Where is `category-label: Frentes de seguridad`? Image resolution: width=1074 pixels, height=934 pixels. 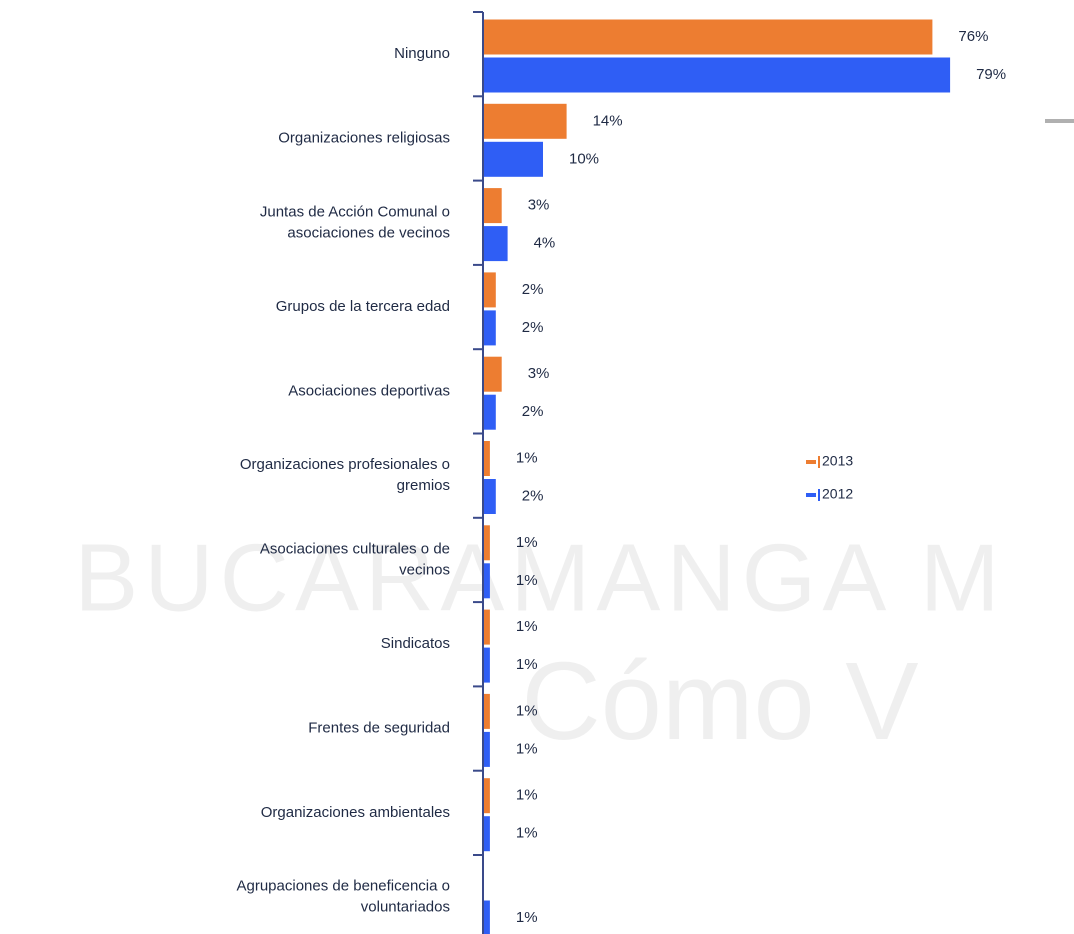
category-label: Frentes de seguridad is located at coordinates (379, 728).